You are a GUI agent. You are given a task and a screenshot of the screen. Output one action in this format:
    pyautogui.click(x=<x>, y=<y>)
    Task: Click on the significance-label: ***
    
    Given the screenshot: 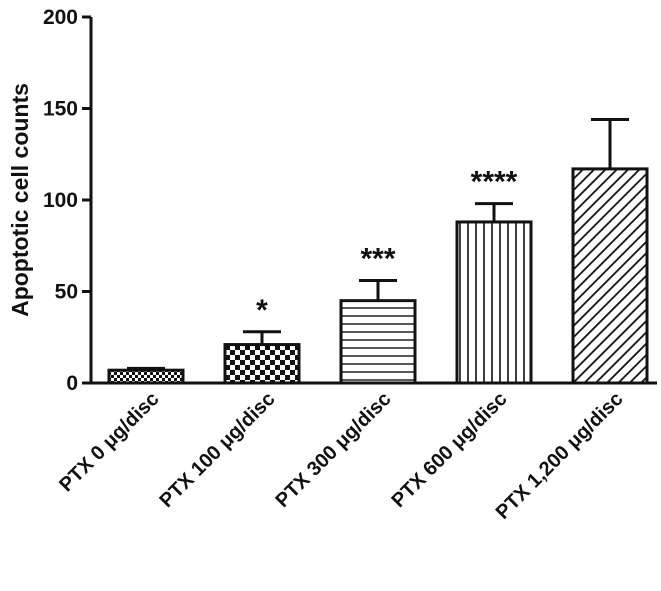 What is the action you would take?
    pyautogui.click(x=377, y=259)
    